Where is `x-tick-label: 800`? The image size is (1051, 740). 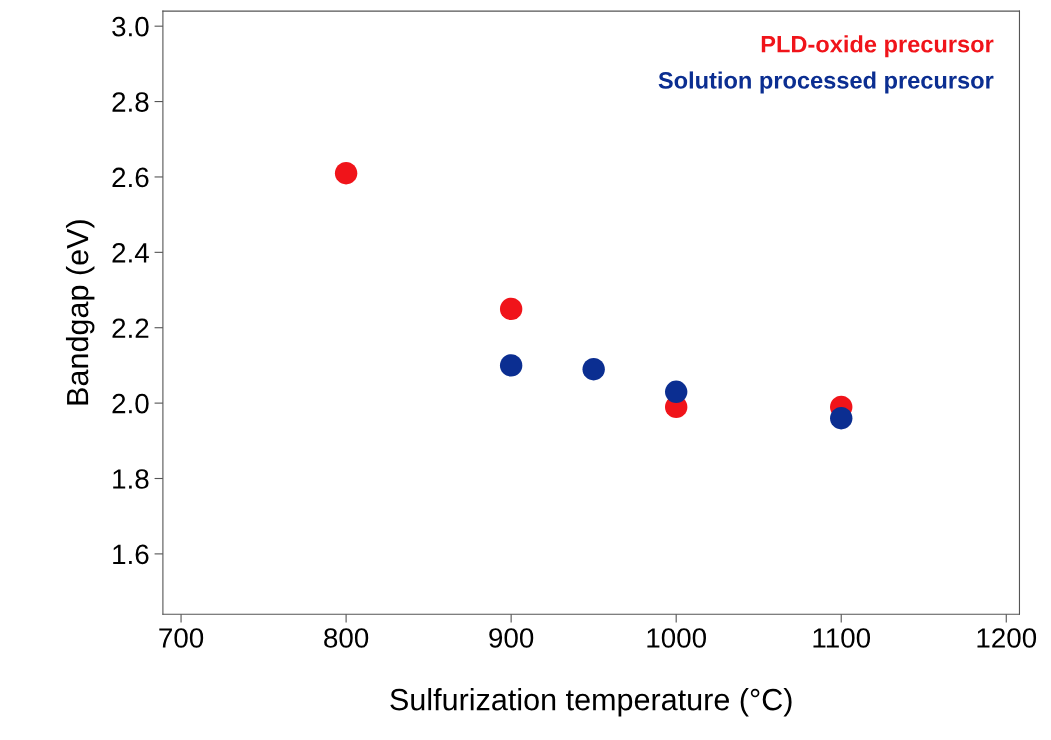 x-tick-label: 800 is located at coordinates (346, 638).